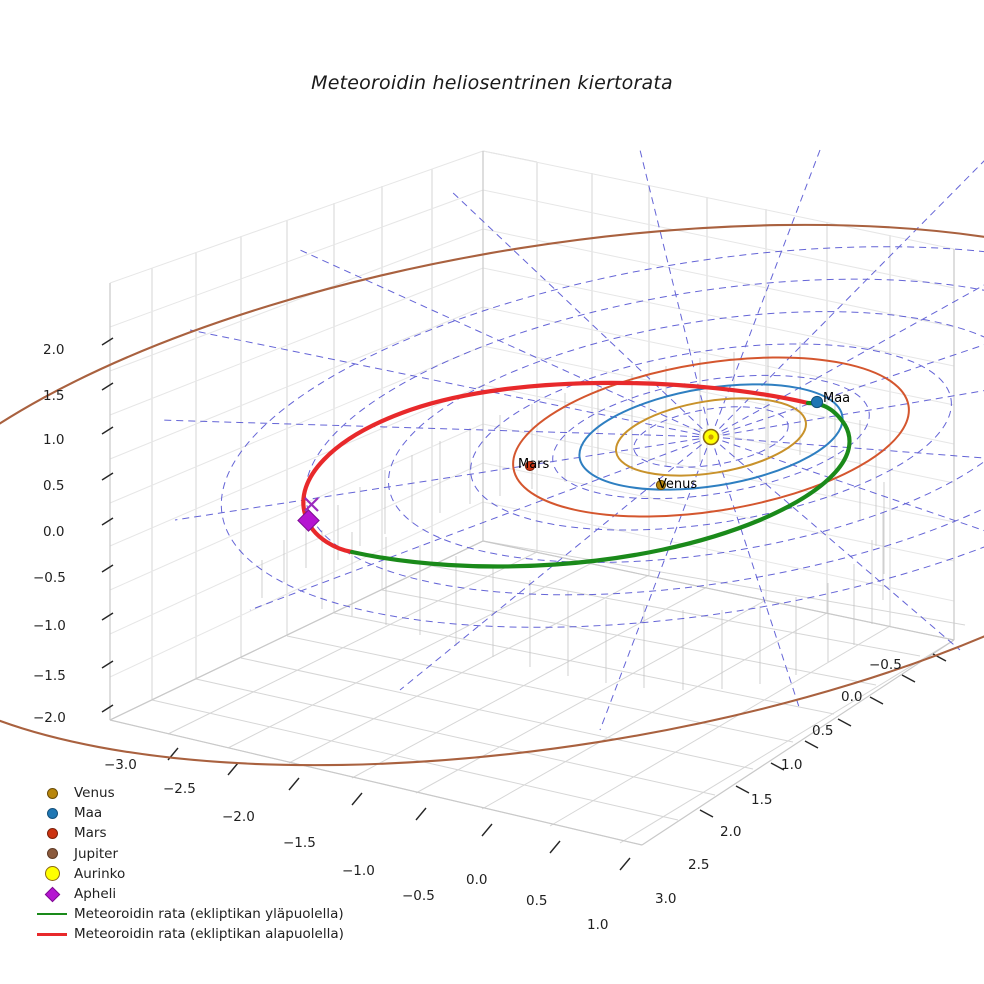 The width and height of the screenshot is (984, 984). Describe the element at coordinates (52, 914) in the screenshot. I see `green-line-icon` at that location.